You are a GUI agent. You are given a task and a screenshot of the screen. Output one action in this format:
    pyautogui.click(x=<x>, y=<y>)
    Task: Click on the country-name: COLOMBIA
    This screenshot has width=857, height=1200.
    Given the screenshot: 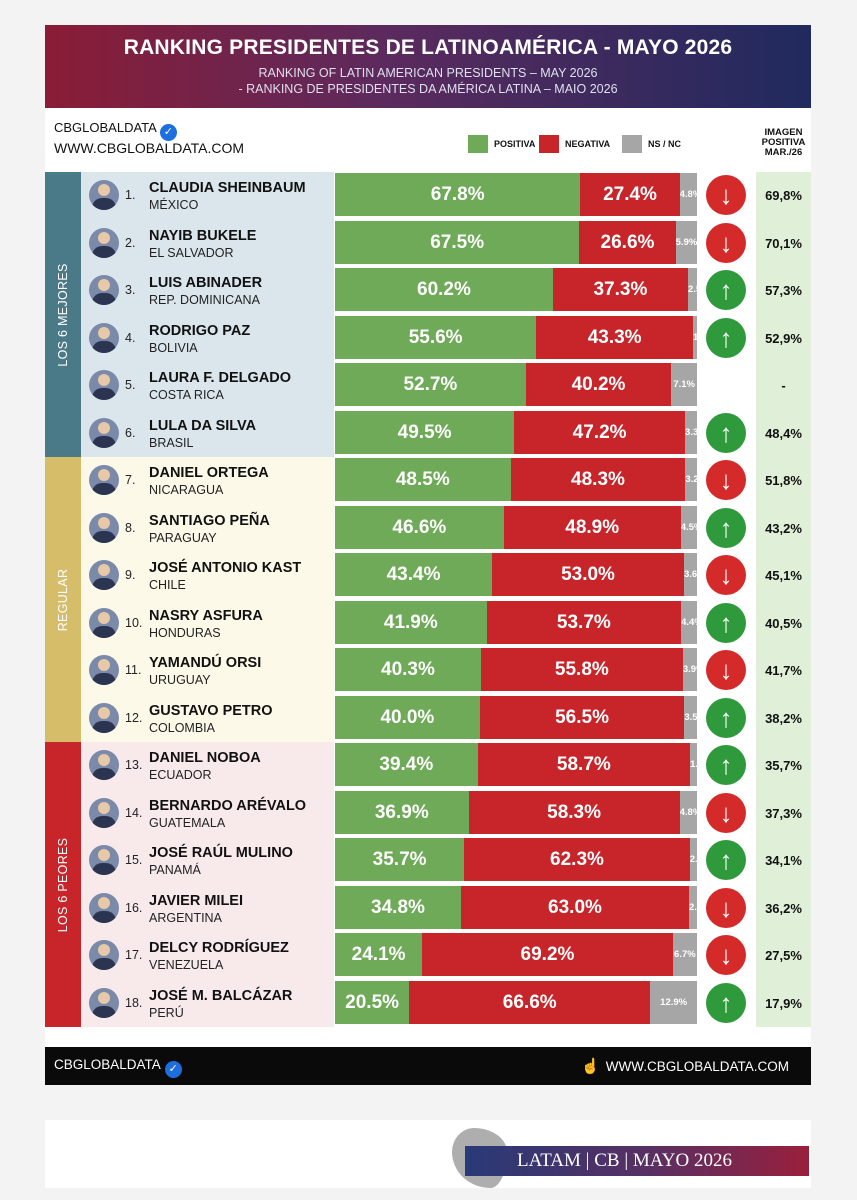 What is the action you would take?
    pyautogui.click(x=182, y=727)
    